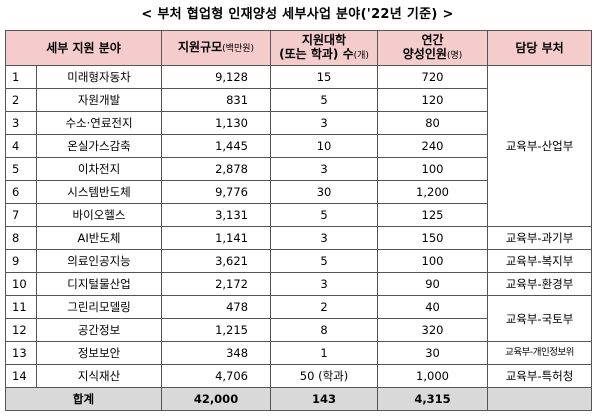 This screenshot has width=595, height=416. What do you see at coordinates (216, 261) in the screenshot?
I see `row-budget: 3,621` at bounding box center [216, 261].